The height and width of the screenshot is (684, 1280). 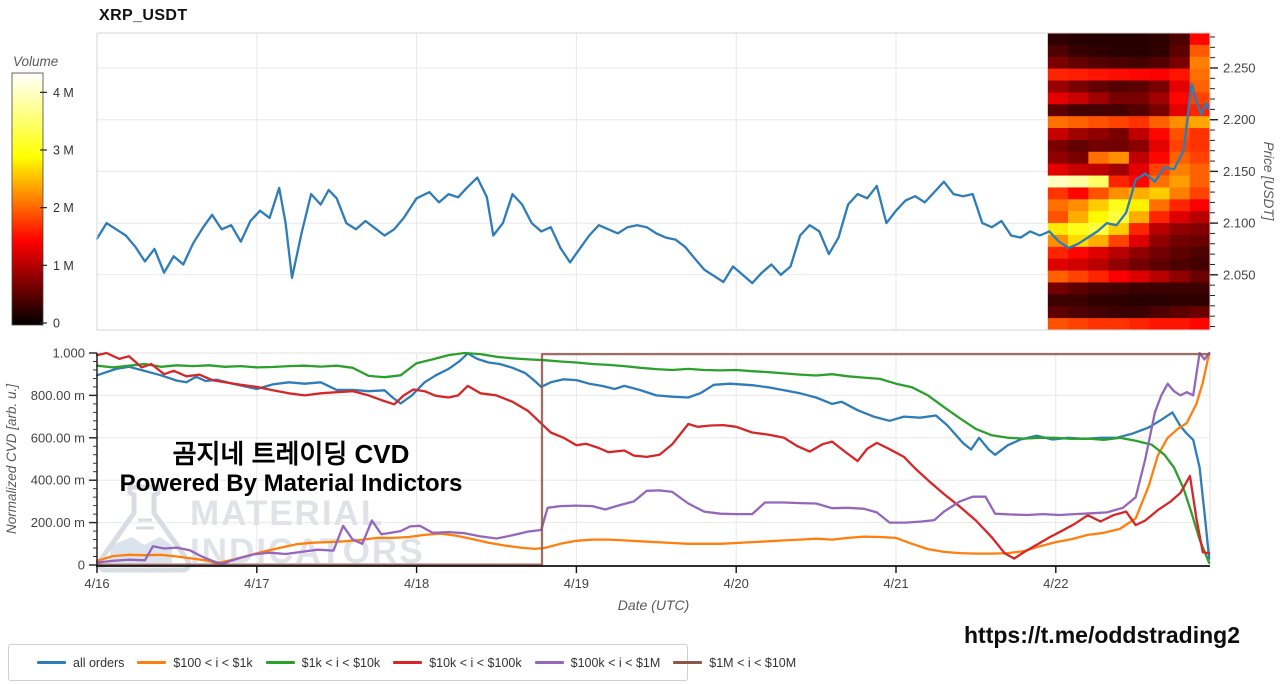 I want to click on colorbar-tick-label: 0, so click(x=56, y=324).